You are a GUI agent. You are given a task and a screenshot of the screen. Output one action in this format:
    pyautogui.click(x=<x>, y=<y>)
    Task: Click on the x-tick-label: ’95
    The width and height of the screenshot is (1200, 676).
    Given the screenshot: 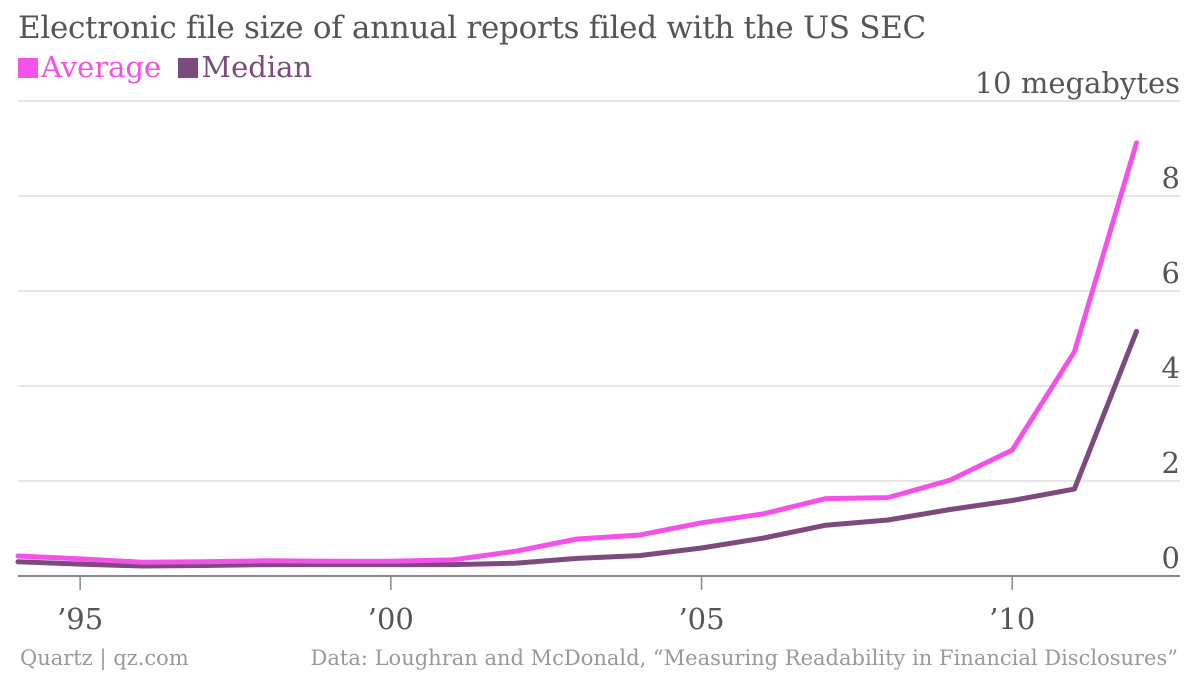 What is the action you would take?
    pyautogui.click(x=80, y=619)
    